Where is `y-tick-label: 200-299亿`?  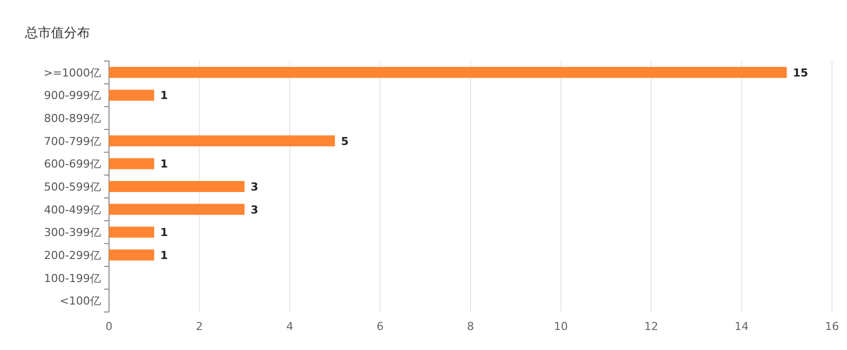 y-tick-label: 200-299亿 is located at coordinates (72, 255).